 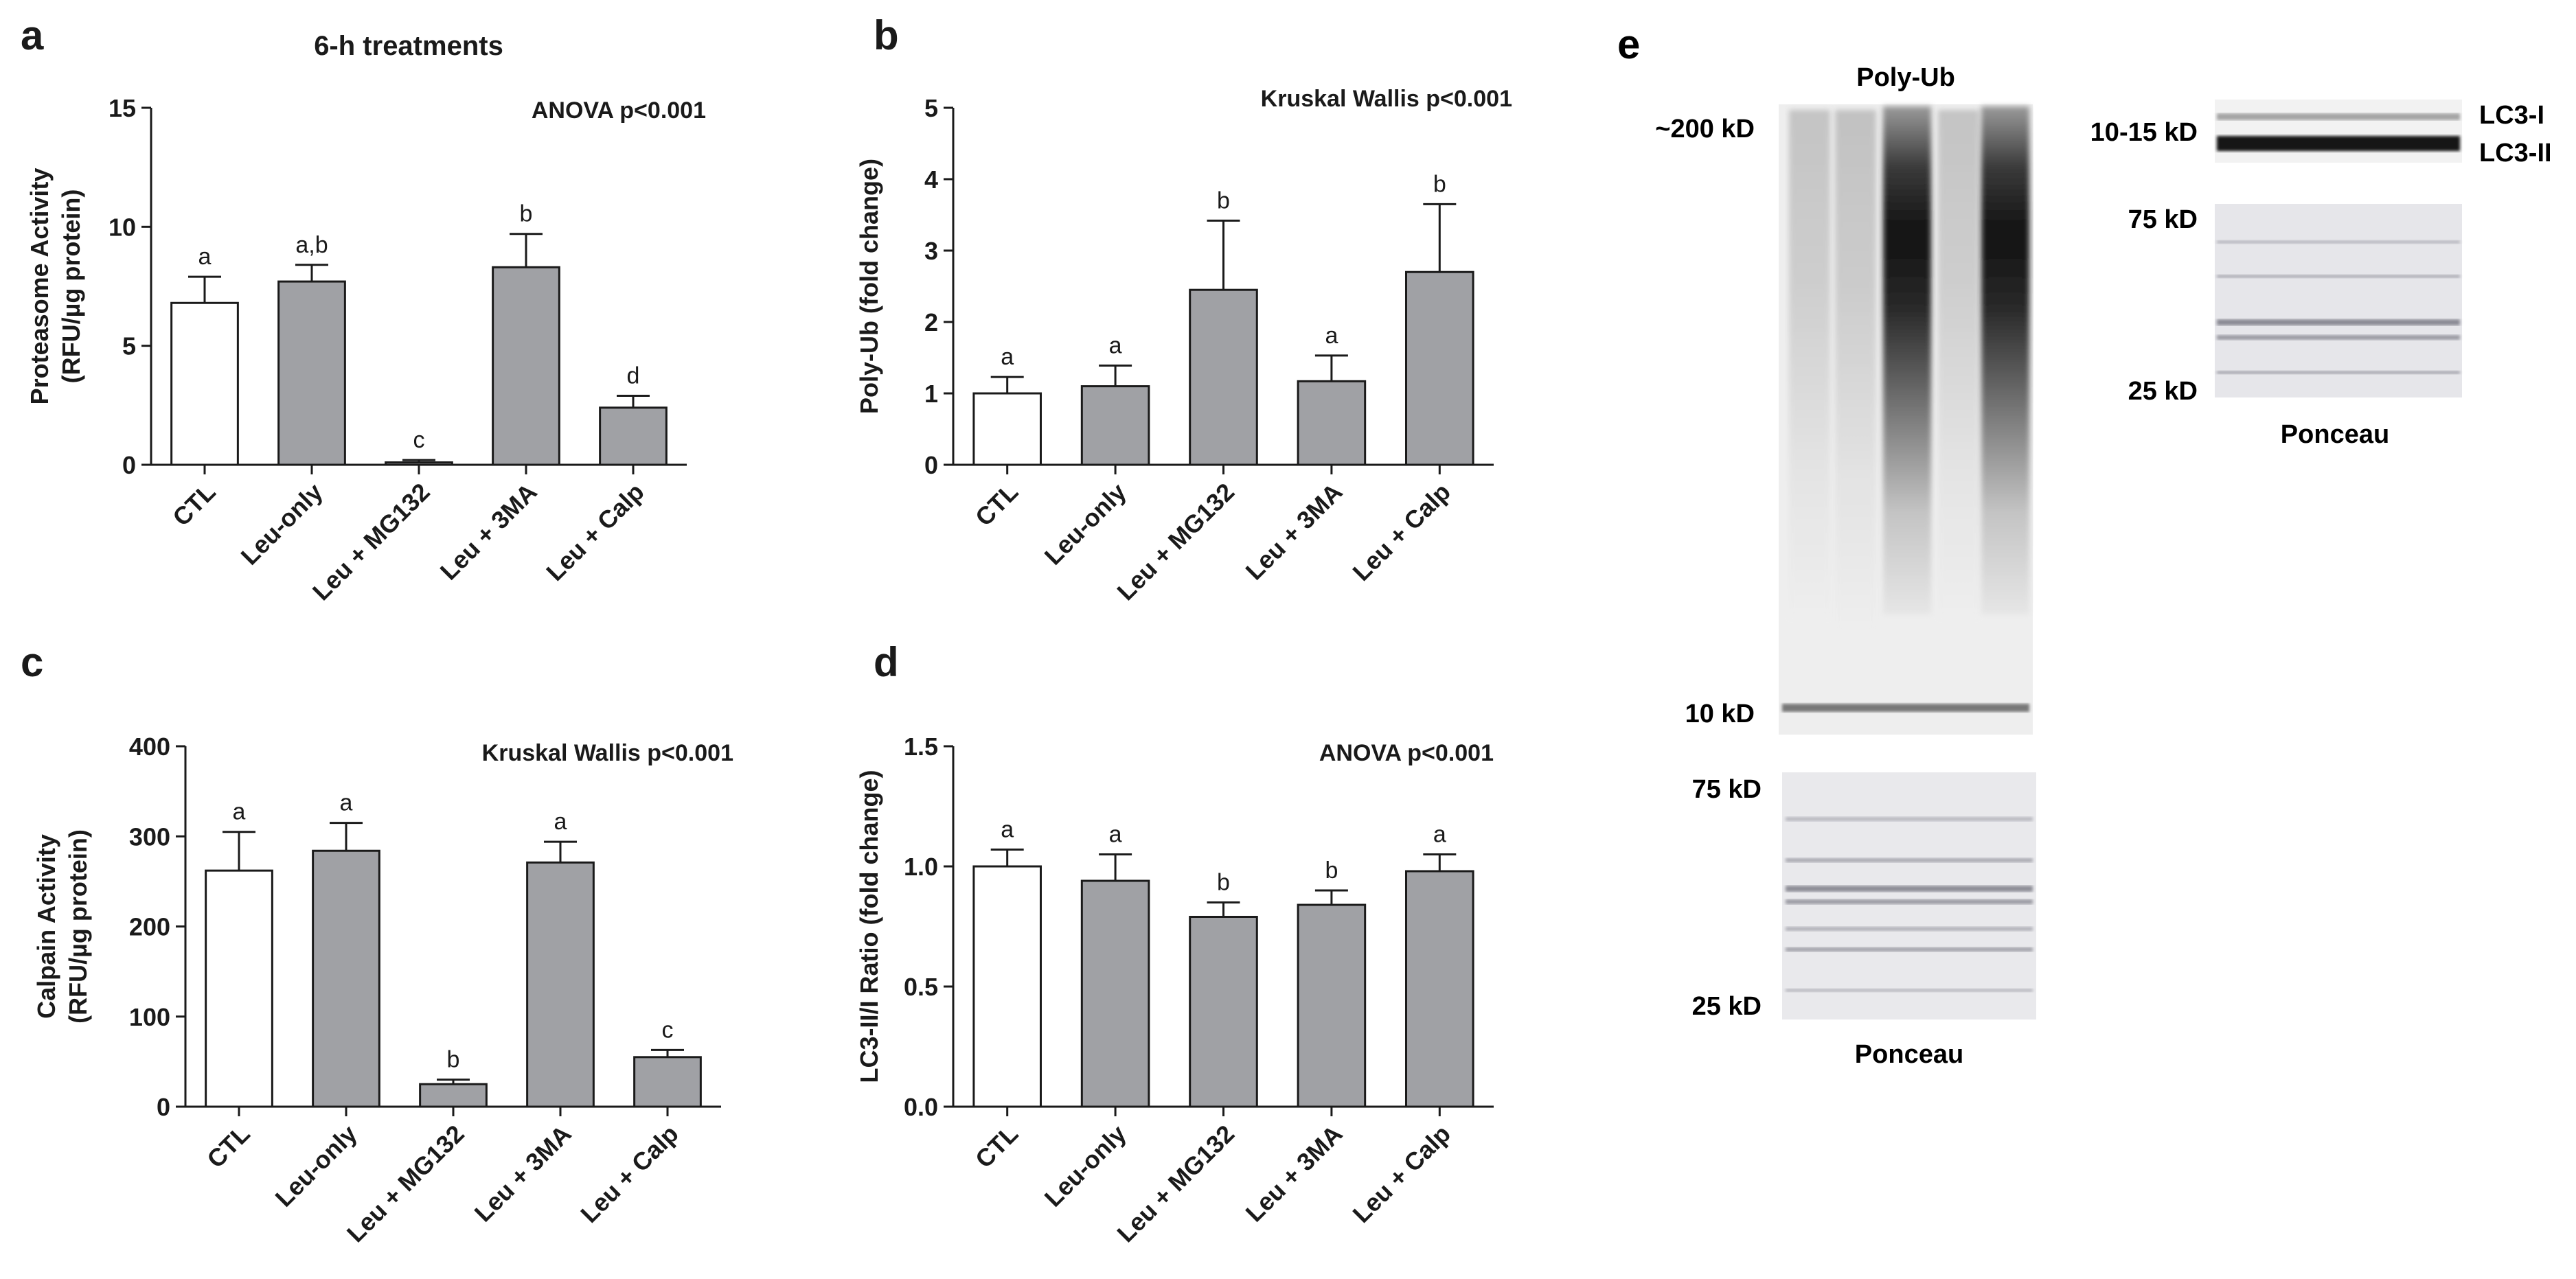 What do you see at coordinates (931, 394) in the screenshot?
I see `y-tick-label: 1` at bounding box center [931, 394].